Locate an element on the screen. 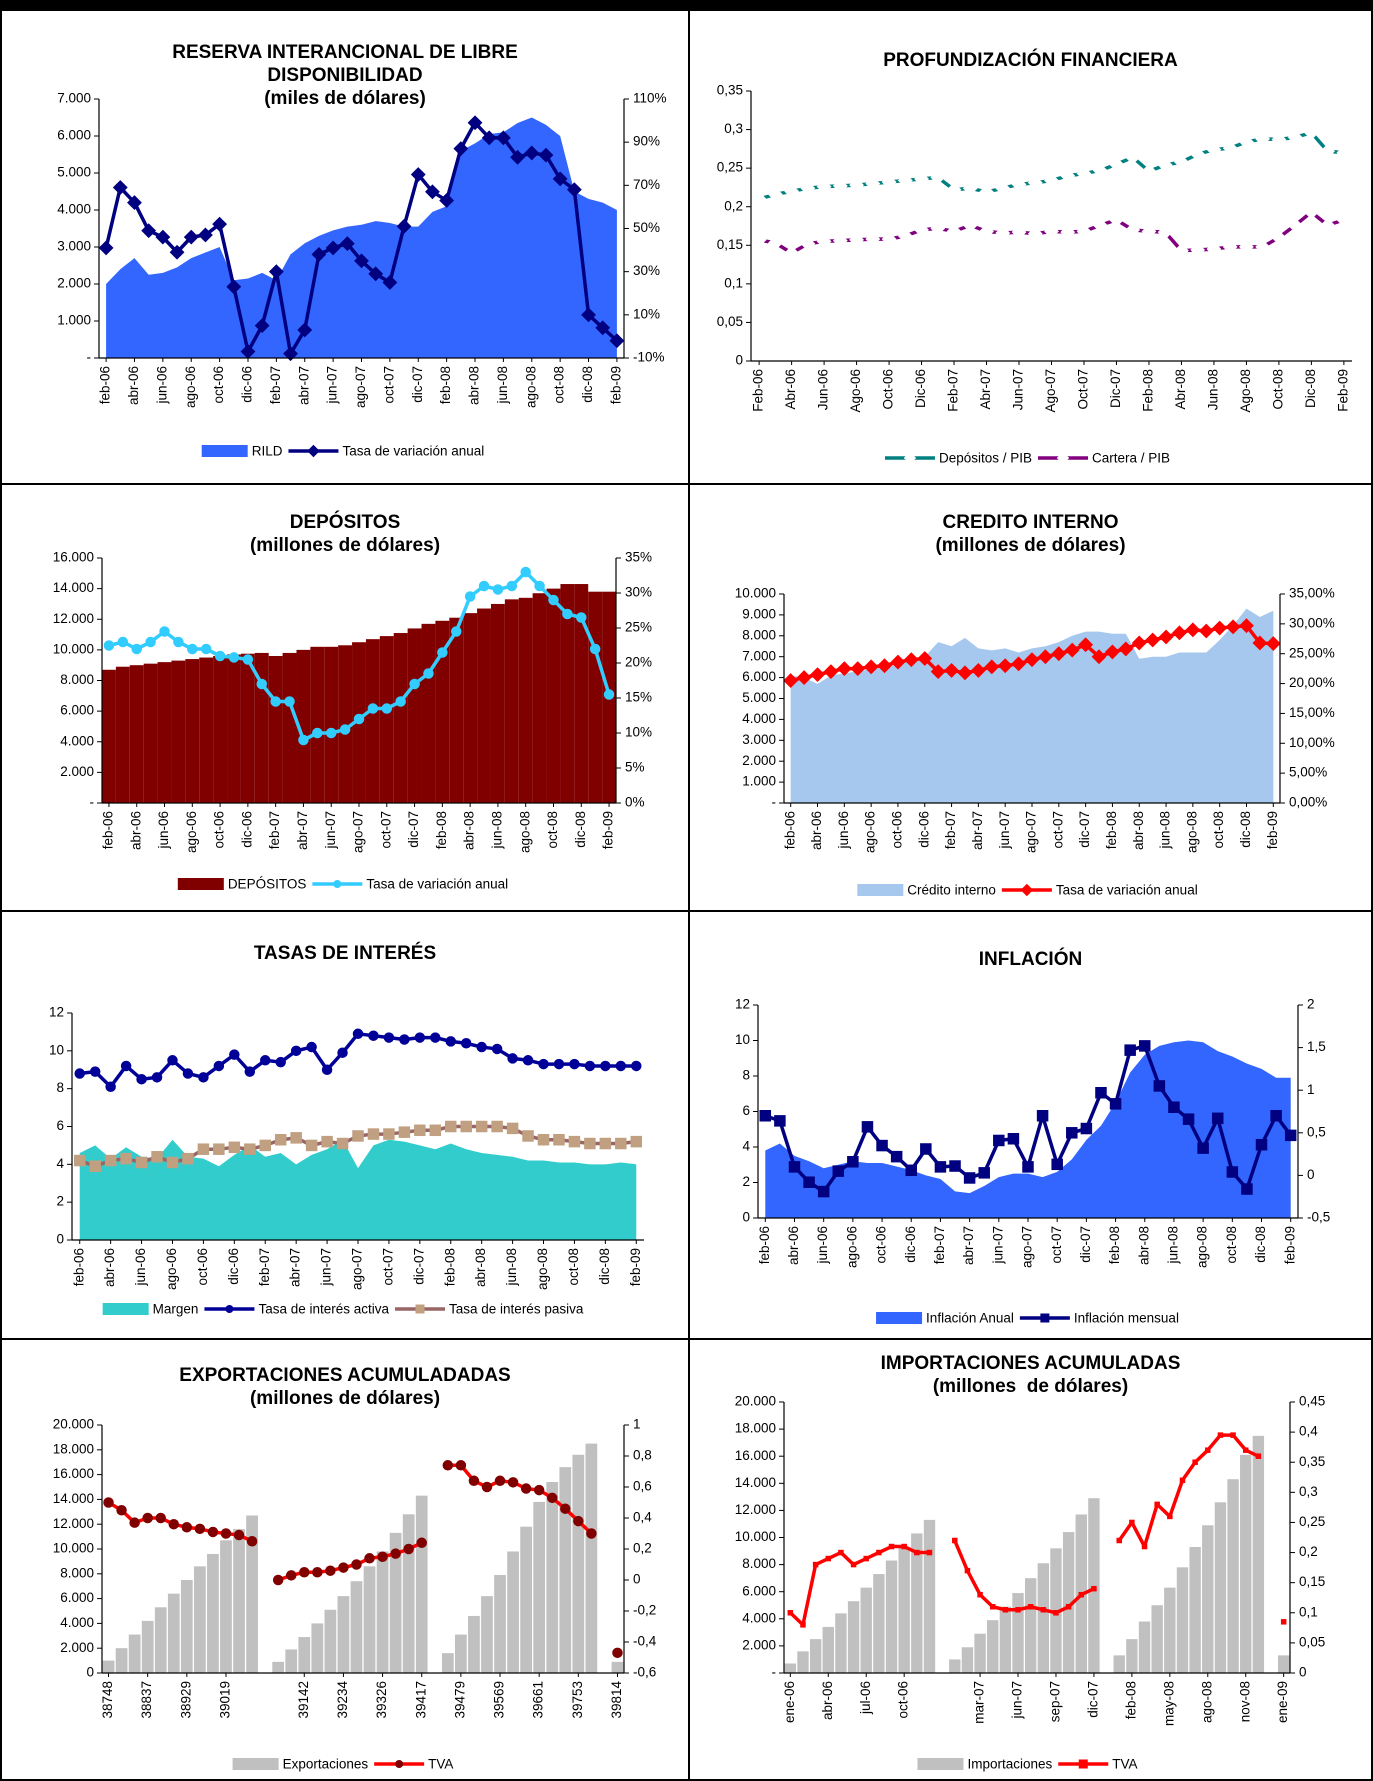 This screenshot has height=1781, width=1373. y-tick-label: 0,25 is located at coordinates (730, 167).